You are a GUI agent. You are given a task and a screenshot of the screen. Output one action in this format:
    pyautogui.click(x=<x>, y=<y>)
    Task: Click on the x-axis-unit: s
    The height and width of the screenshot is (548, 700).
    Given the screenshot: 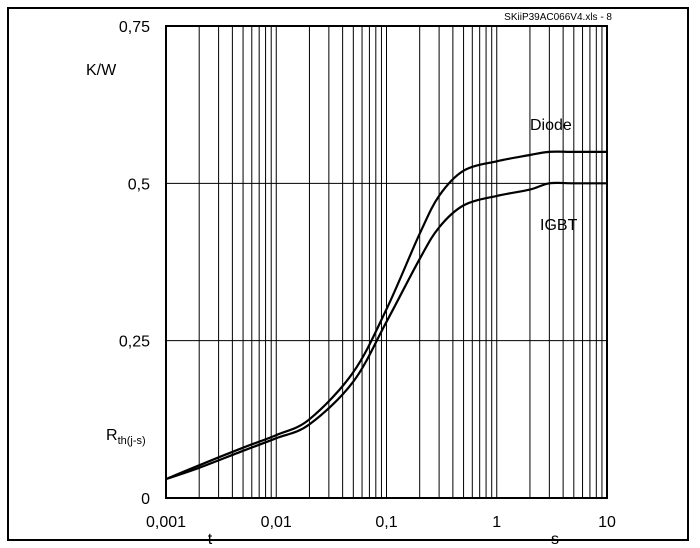 What is the action you would take?
    pyautogui.click(x=555, y=539)
    